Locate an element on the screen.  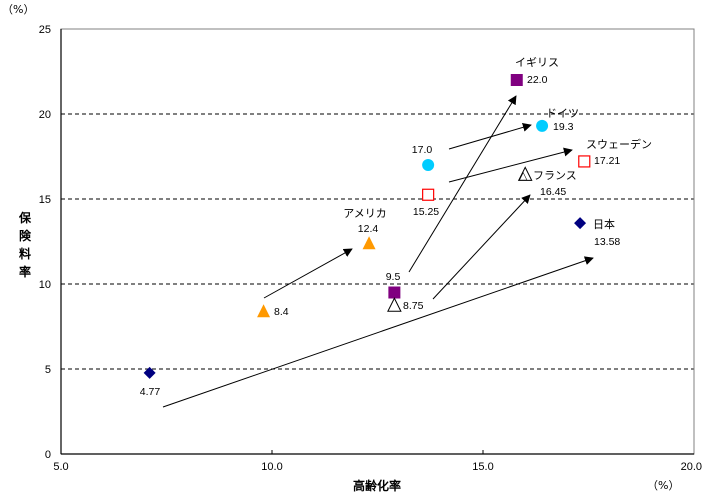
label-from-value: 8.4 is located at coordinates (281, 312).